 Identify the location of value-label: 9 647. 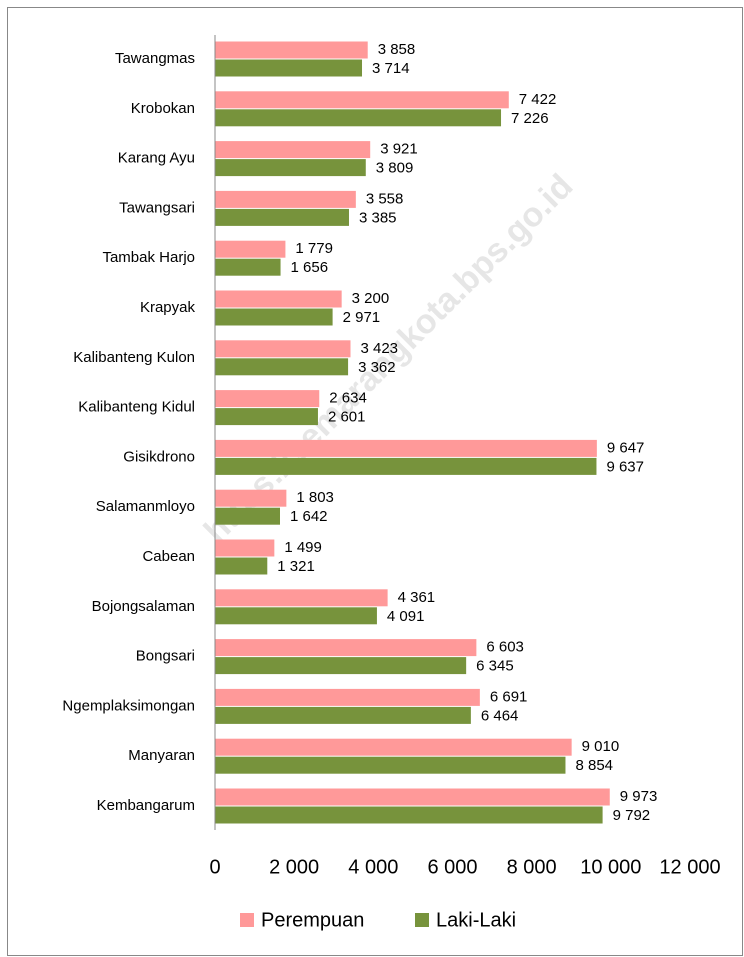
(626, 447).